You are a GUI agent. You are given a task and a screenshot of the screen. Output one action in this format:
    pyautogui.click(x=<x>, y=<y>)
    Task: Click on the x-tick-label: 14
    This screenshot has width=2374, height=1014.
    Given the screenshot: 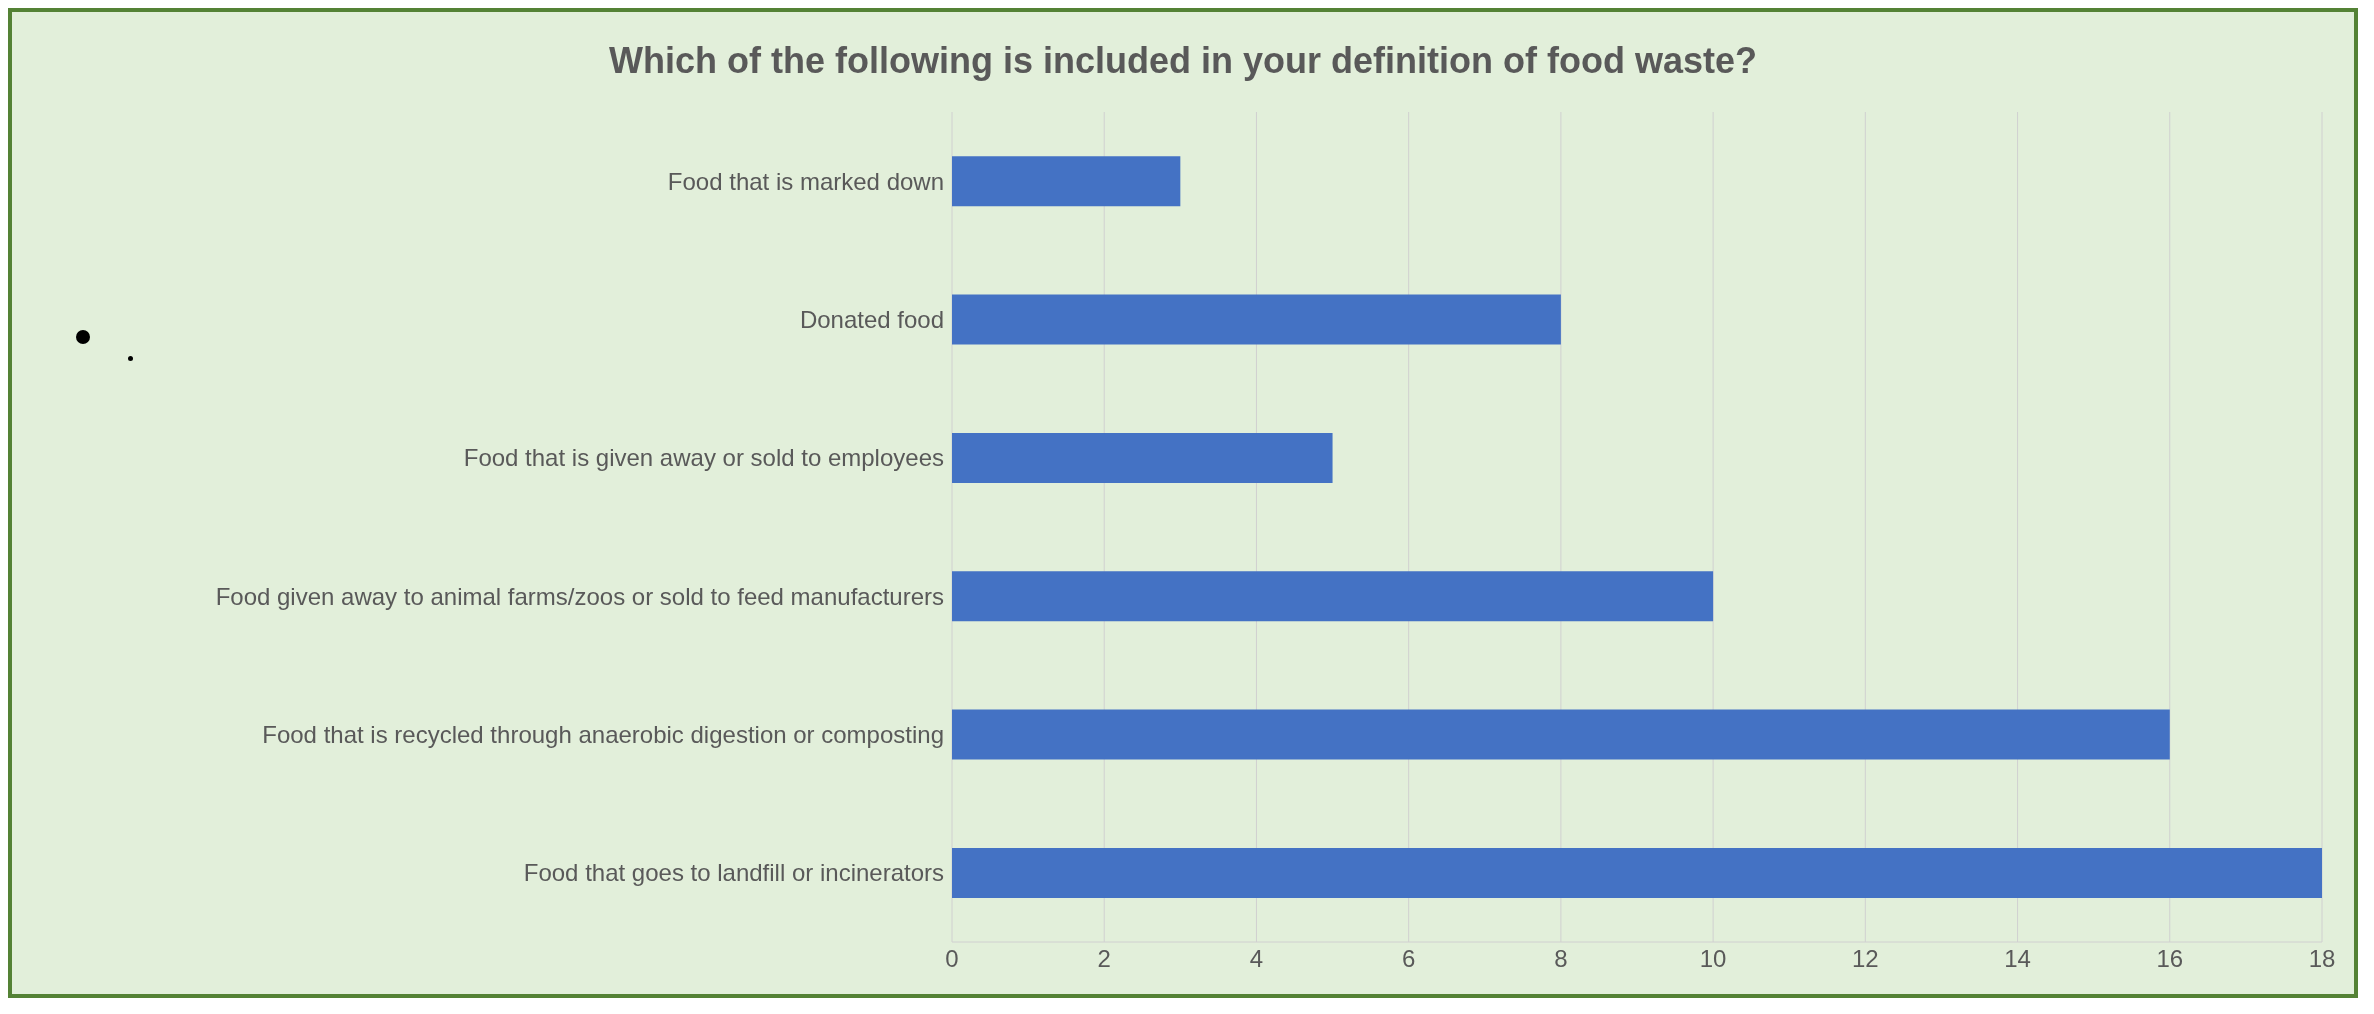 What is the action you would take?
    pyautogui.click(x=2017, y=959)
    